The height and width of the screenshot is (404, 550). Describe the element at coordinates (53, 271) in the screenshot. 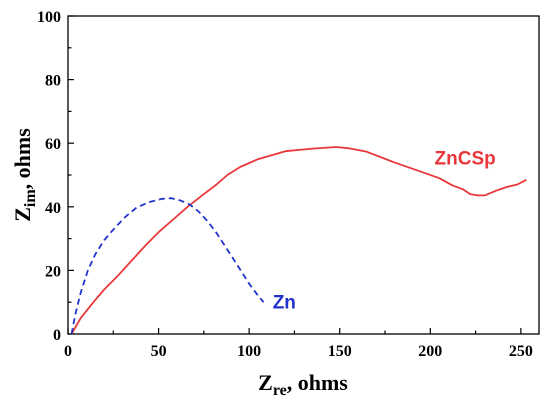

I see `y-tick-label: 20` at that location.